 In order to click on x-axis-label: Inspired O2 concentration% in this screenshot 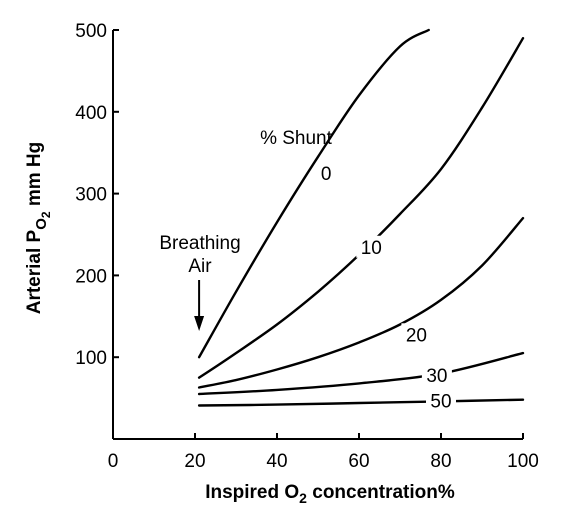, I will do `click(330, 494)`.